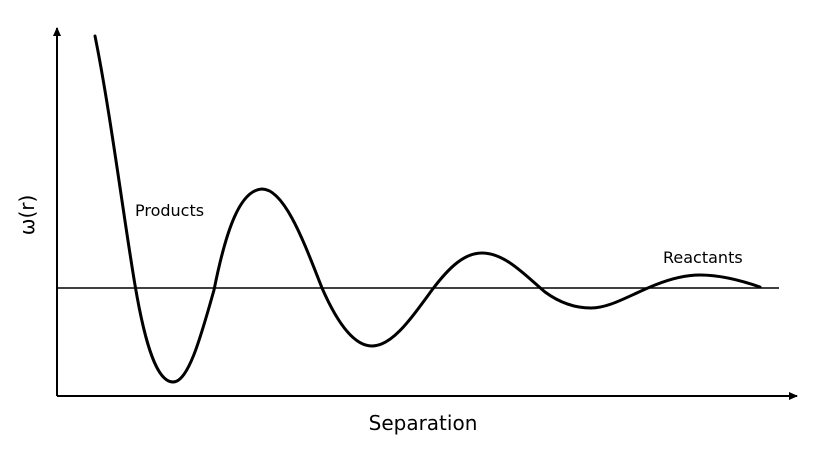 The width and height of the screenshot is (825, 450). Describe the element at coordinates (27, 215) in the screenshot. I see `y-axis-label: ω(r)` at that location.